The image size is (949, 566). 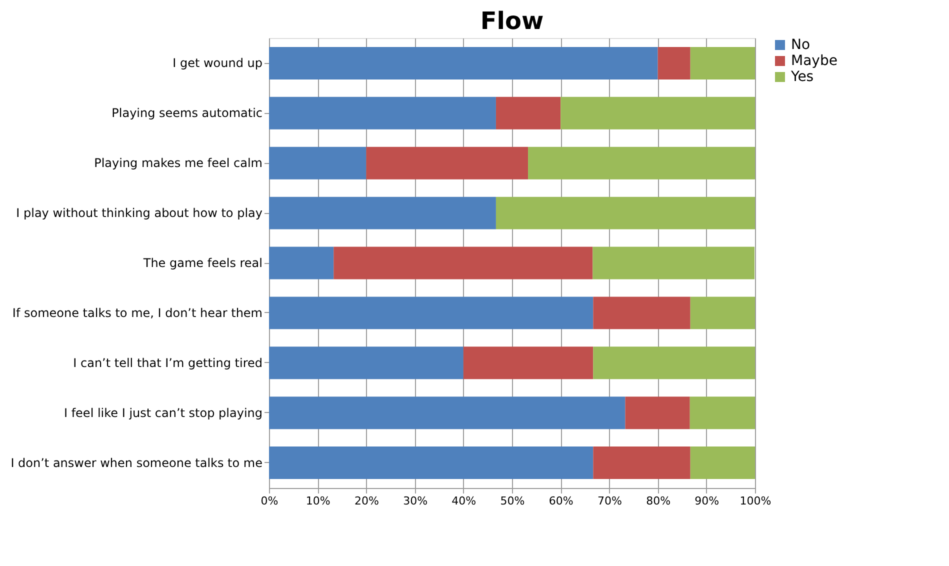 I want to click on legend-label: No, so click(x=800, y=45).